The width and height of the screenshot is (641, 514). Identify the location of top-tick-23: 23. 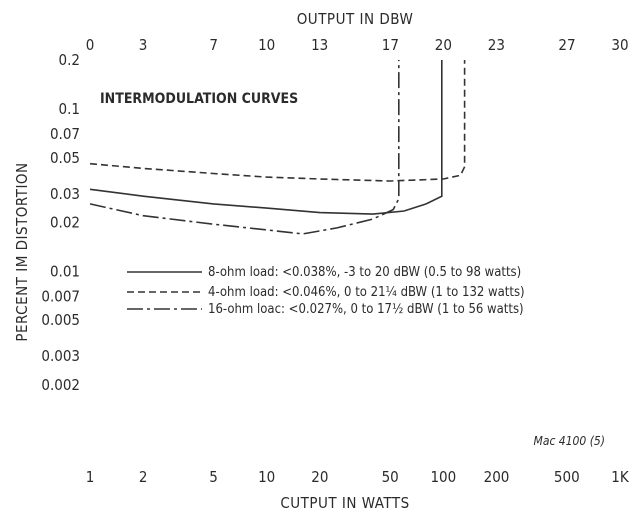
(496, 45).